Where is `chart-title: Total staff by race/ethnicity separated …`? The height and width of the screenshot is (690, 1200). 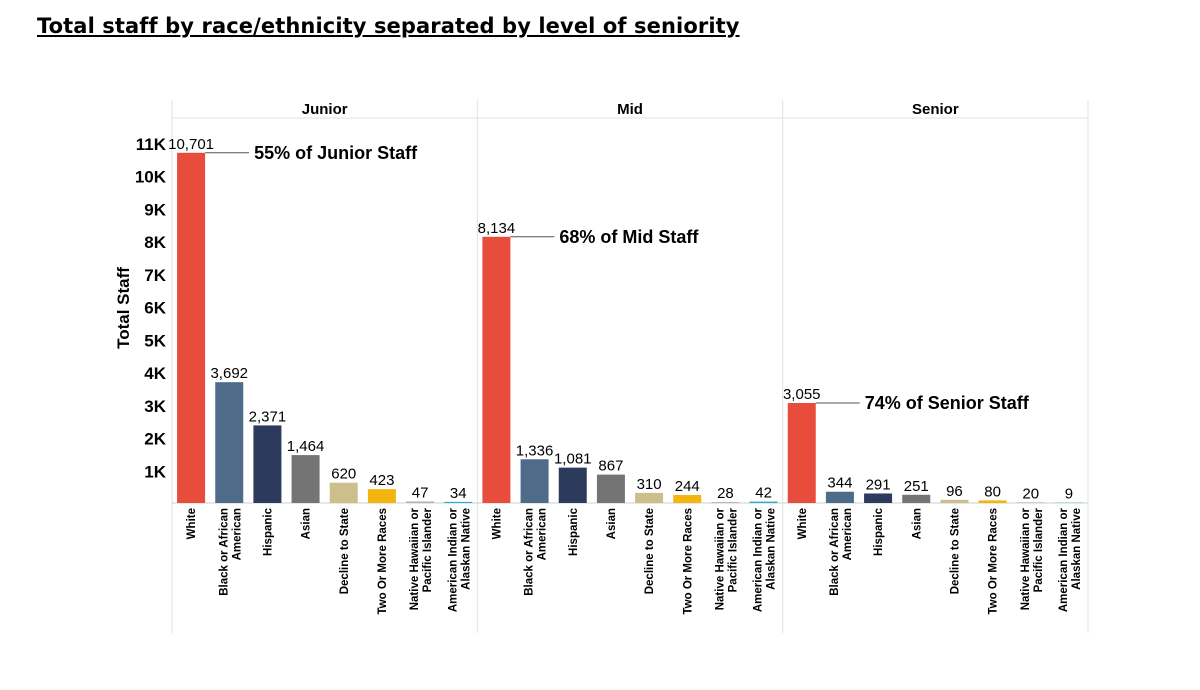 chart-title: Total staff by race/ethnicity separated … is located at coordinates (388, 26).